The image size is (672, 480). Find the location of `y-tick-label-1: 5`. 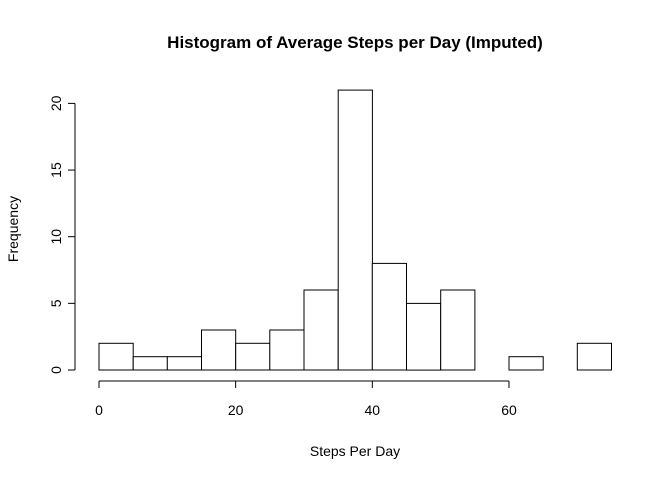

y-tick-label-1: 5 is located at coordinates (56, 303).